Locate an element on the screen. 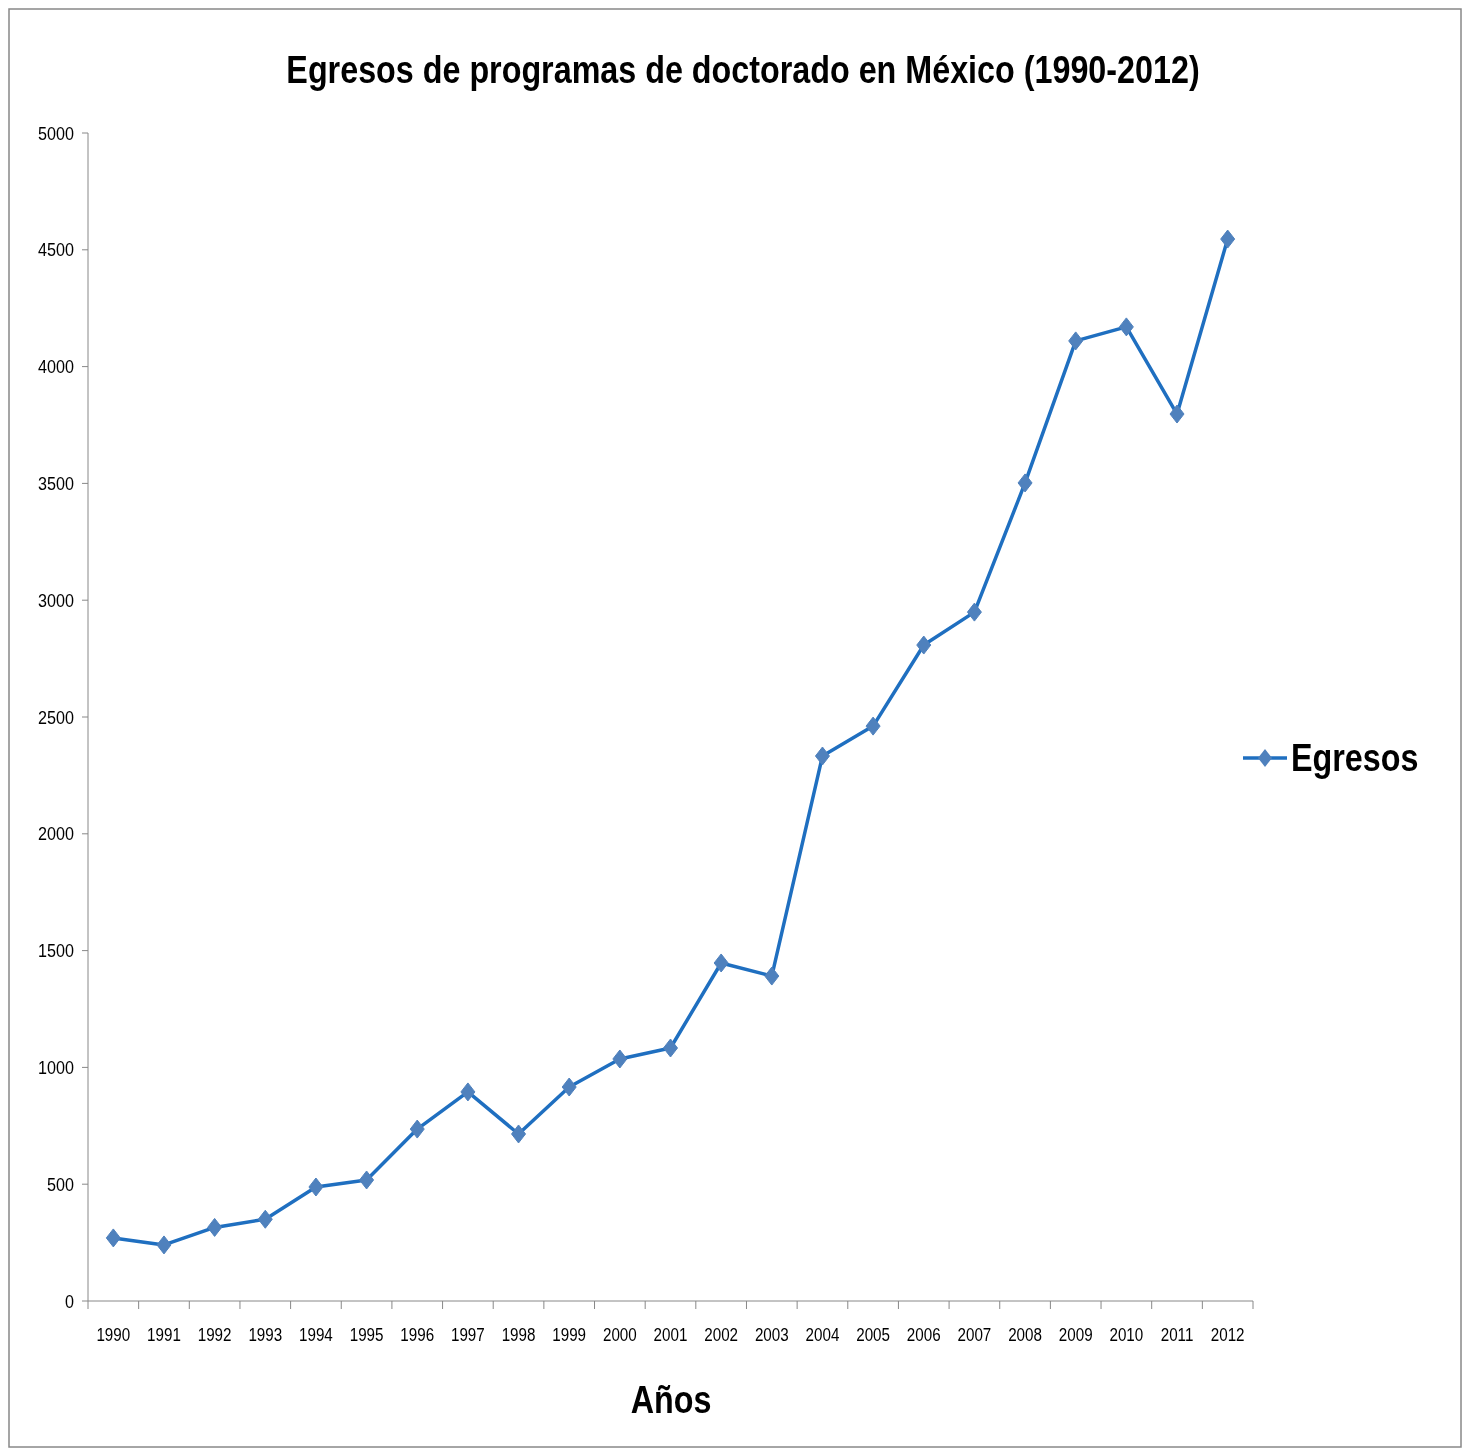  x-tick-label: 1997 is located at coordinates (468, 1334).